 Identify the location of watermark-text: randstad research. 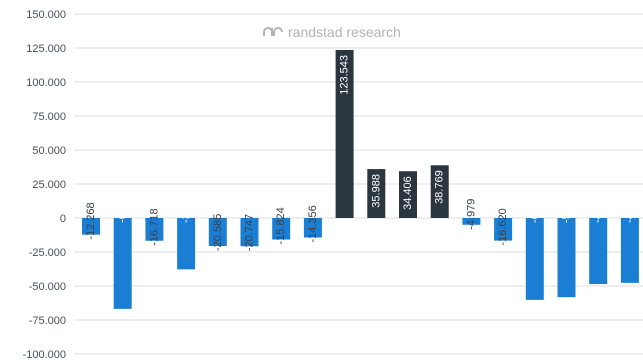
(344, 32).